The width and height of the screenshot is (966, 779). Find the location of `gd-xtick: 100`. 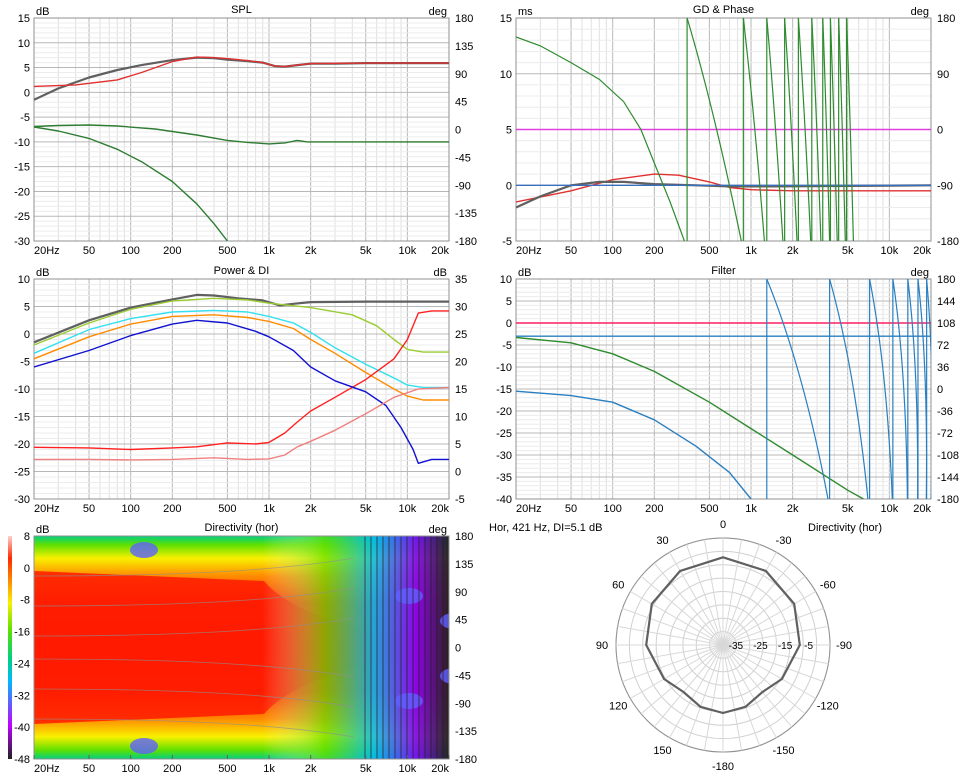

gd-xtick: 100 is located at coordinates (613, 251).